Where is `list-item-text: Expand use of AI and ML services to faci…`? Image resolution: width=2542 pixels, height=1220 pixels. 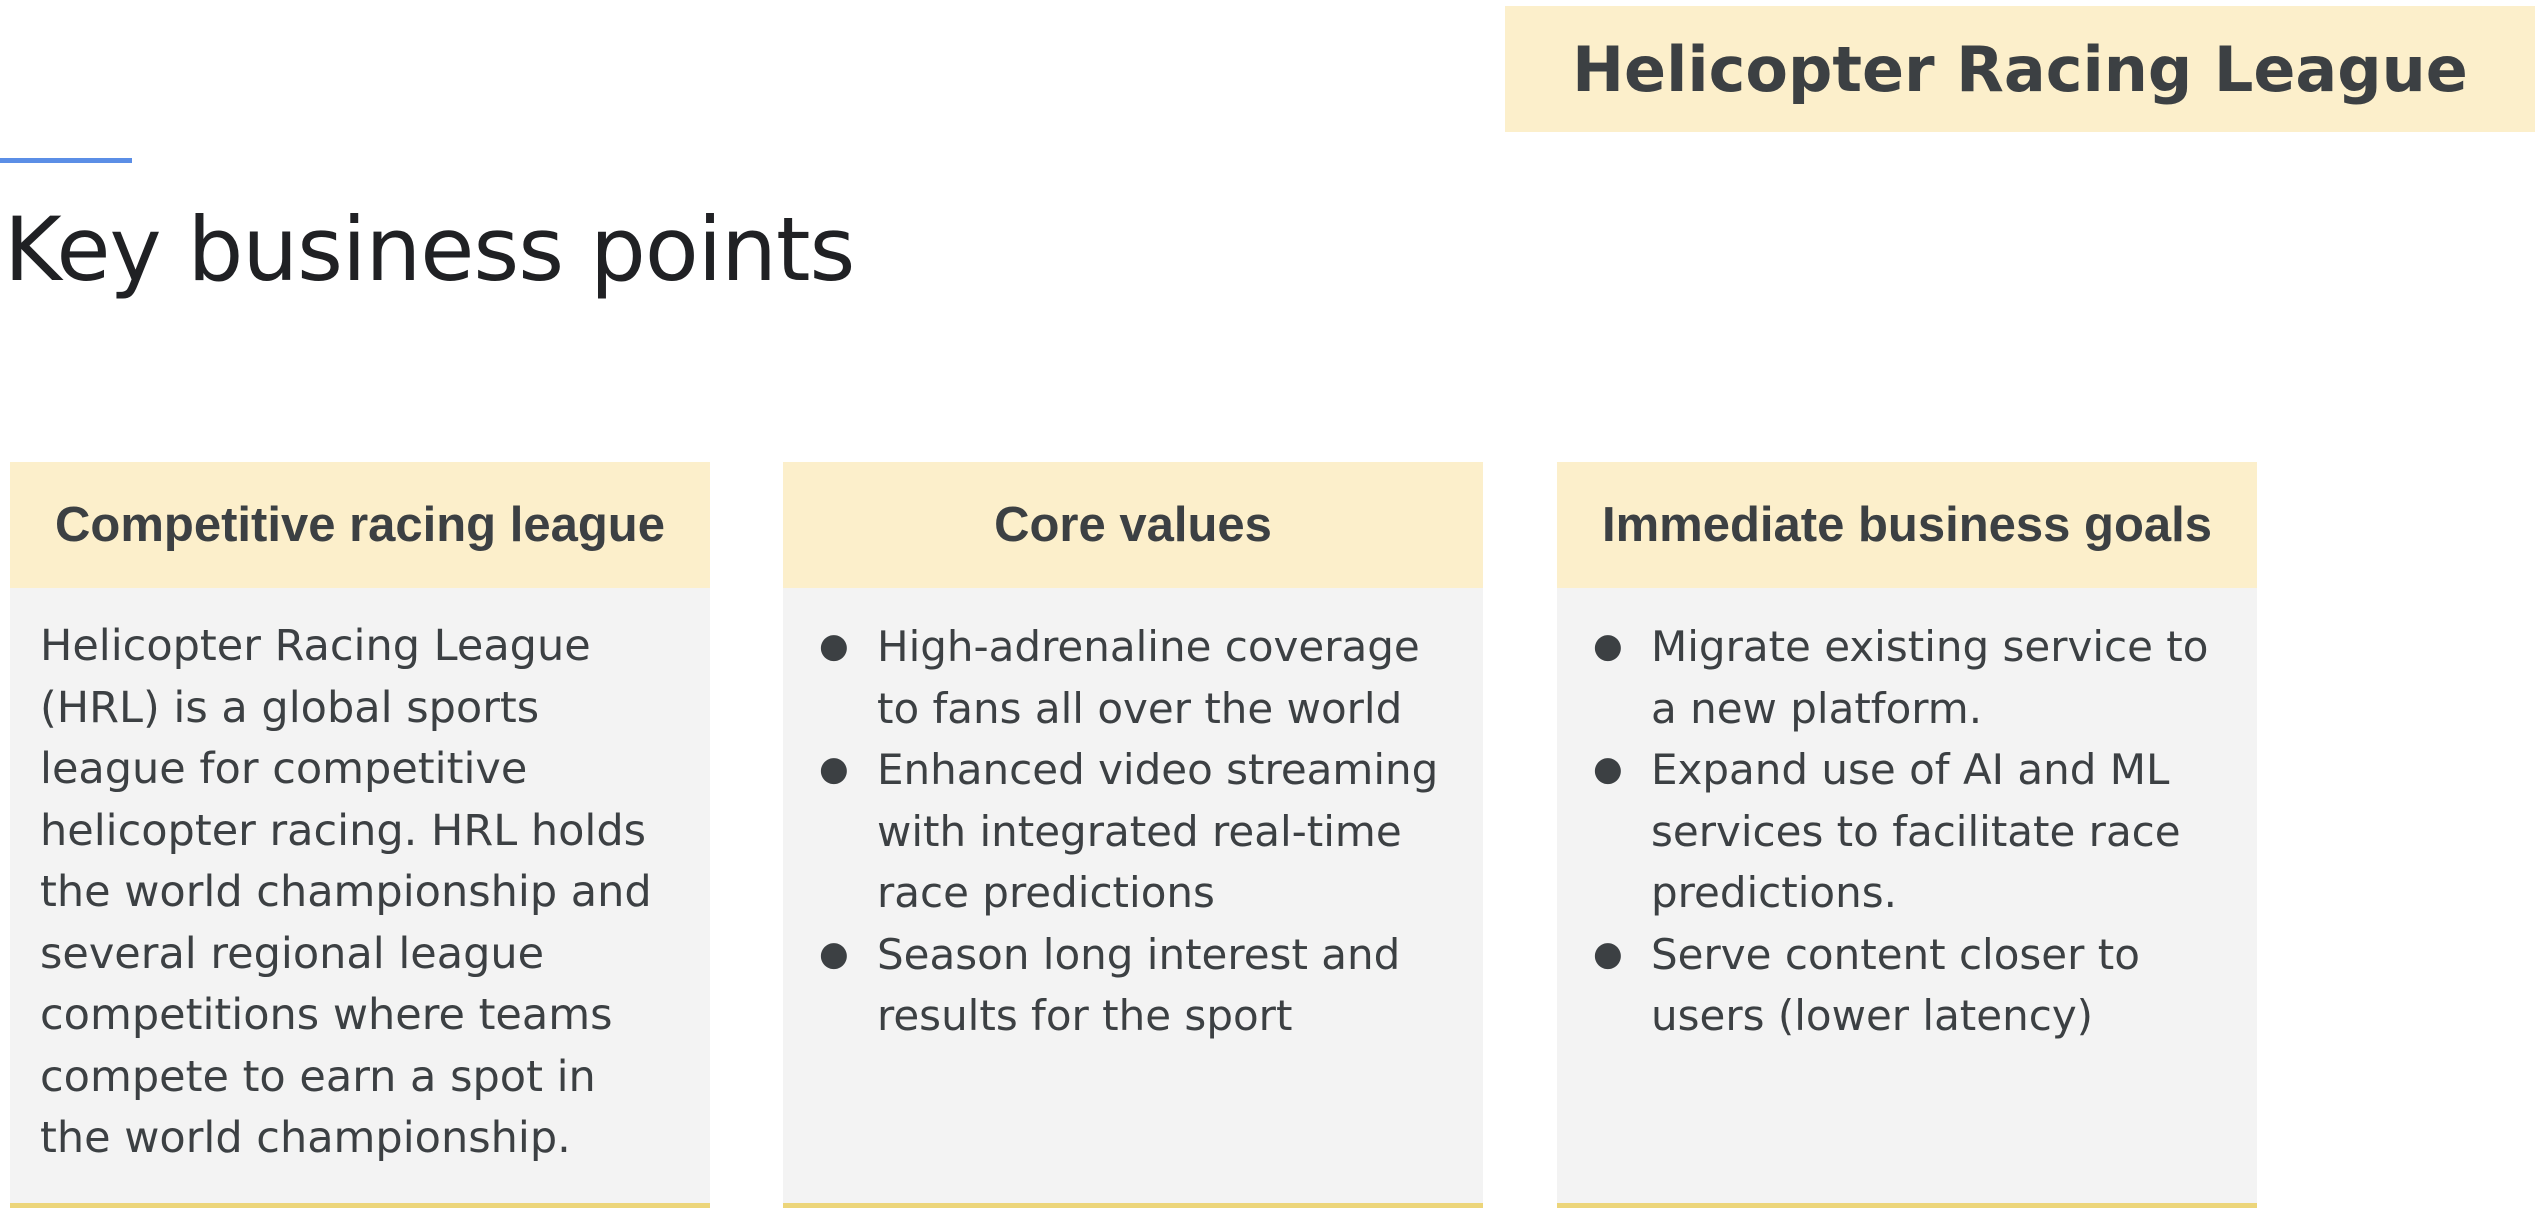 list-item-text: Expand use of AI and ML services to faci… is located at coordinates (1916, 831).